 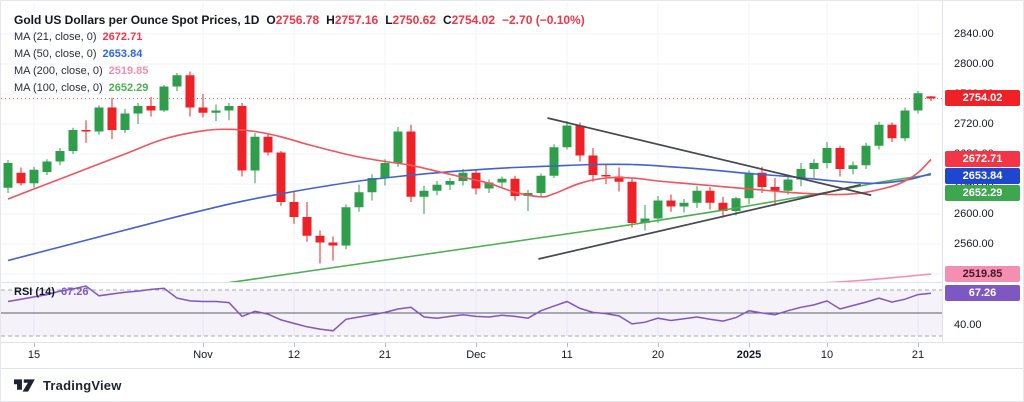 I want to click on ma21-value: 2672.71, so click(x=122, y=37).